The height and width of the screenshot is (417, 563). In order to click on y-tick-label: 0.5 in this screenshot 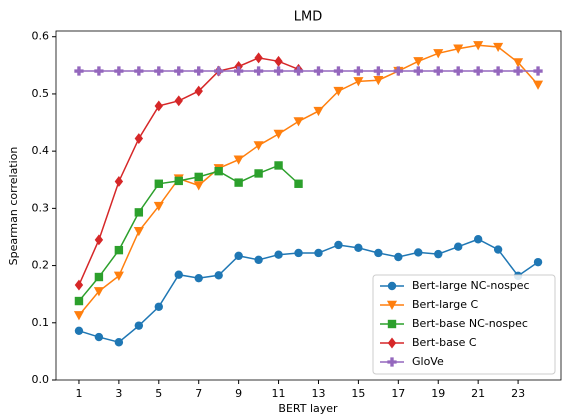, I will do `click(41, 93)`.